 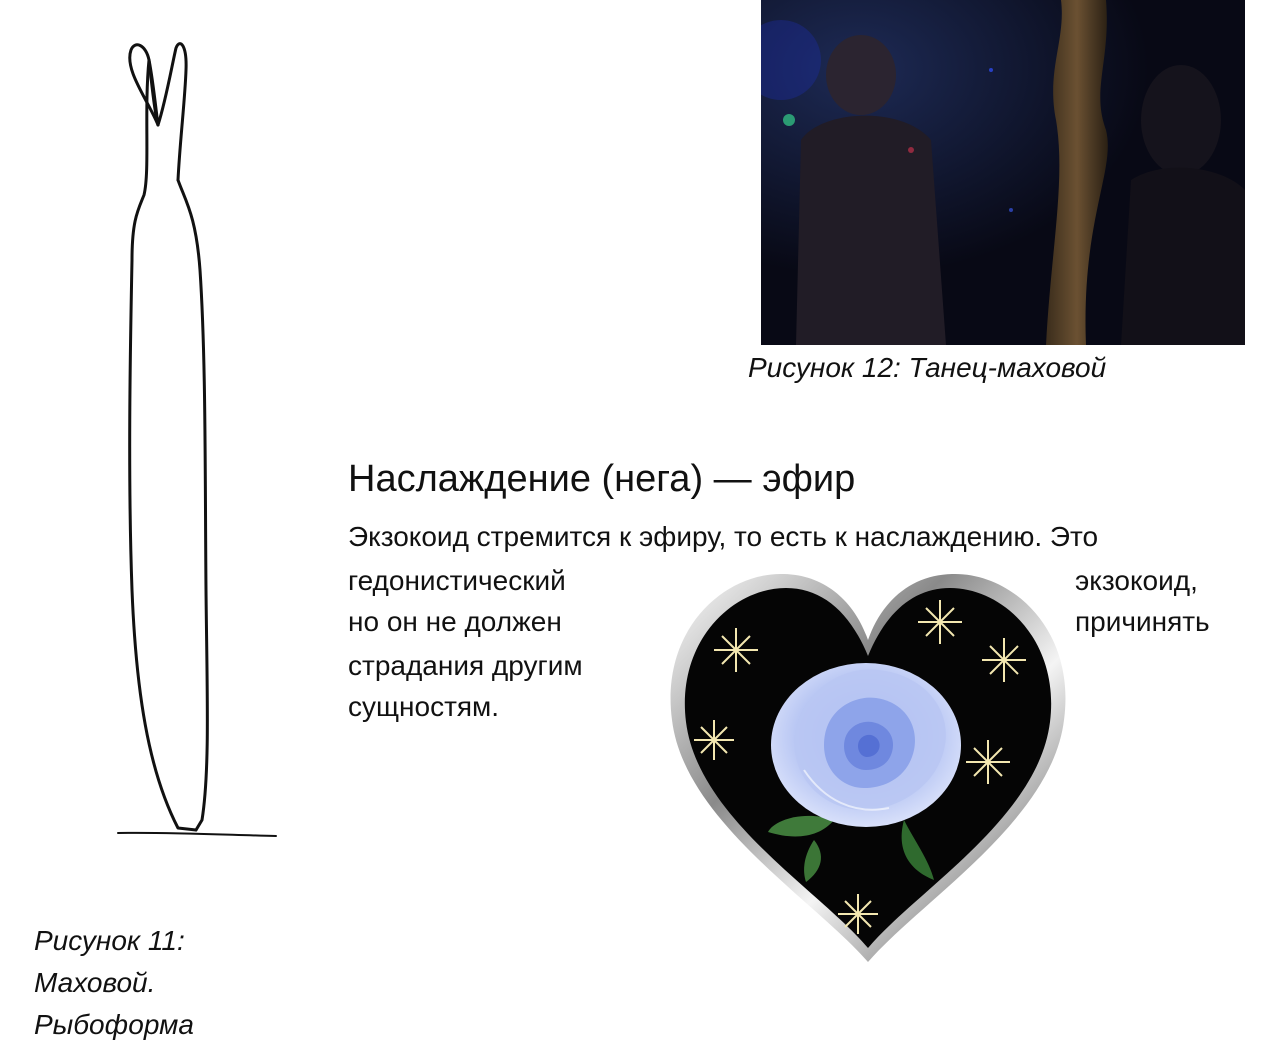 I want to click on paragraph-line-2-right: экзокоид,, so click(x=1136, y=580).